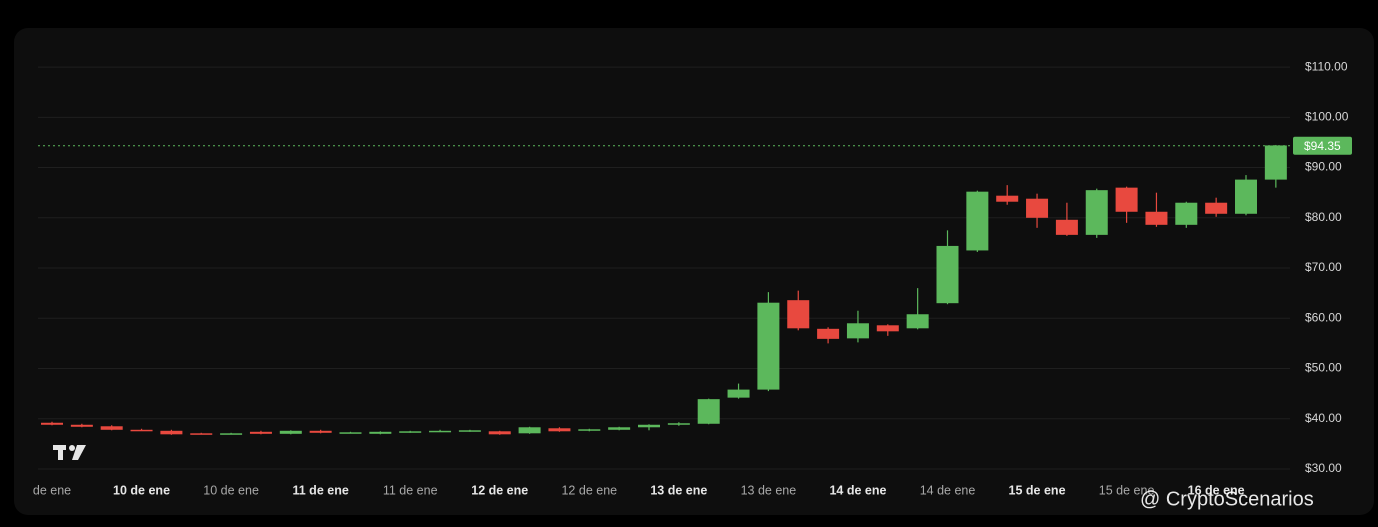 The image size is (1378, 527). Describe the element at coordinates (69, 452) in the screenshot. I see `tradingview-logo` at that location.